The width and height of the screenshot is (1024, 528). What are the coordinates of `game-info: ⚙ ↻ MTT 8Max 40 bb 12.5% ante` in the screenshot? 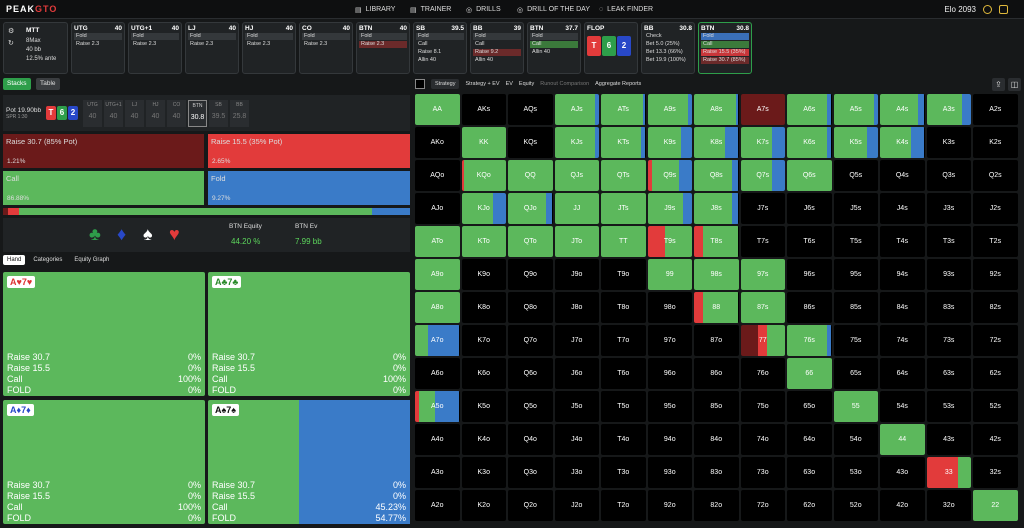 It's located at (35, 48).